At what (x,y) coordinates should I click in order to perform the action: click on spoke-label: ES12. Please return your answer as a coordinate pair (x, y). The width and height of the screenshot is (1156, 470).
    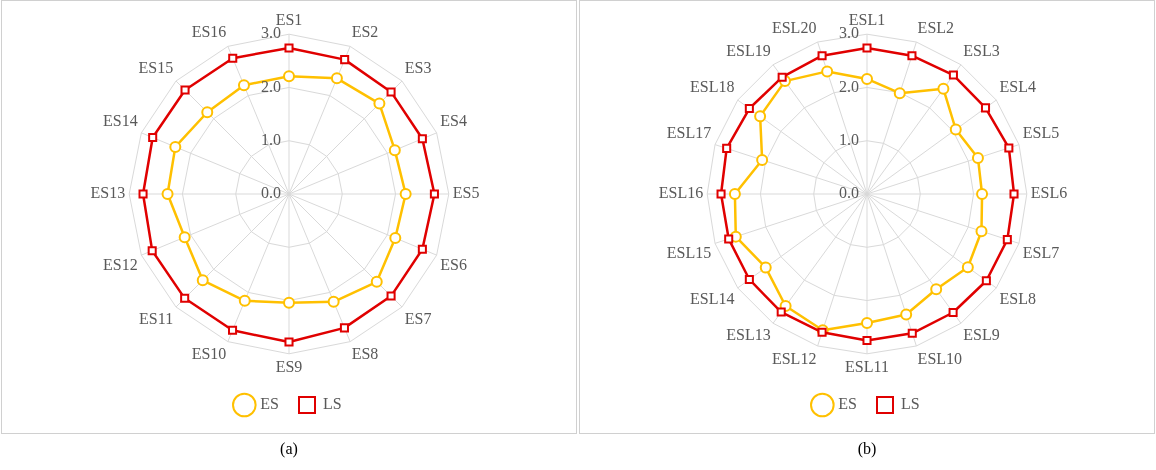
    Looking at the image, I should click on (120, 265).